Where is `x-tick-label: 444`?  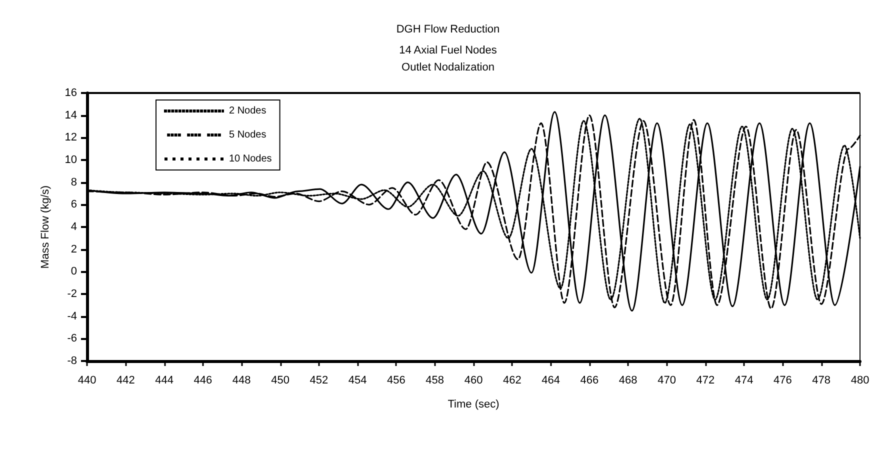
x-tick-label: 444 is located at coordinates (164, 380).